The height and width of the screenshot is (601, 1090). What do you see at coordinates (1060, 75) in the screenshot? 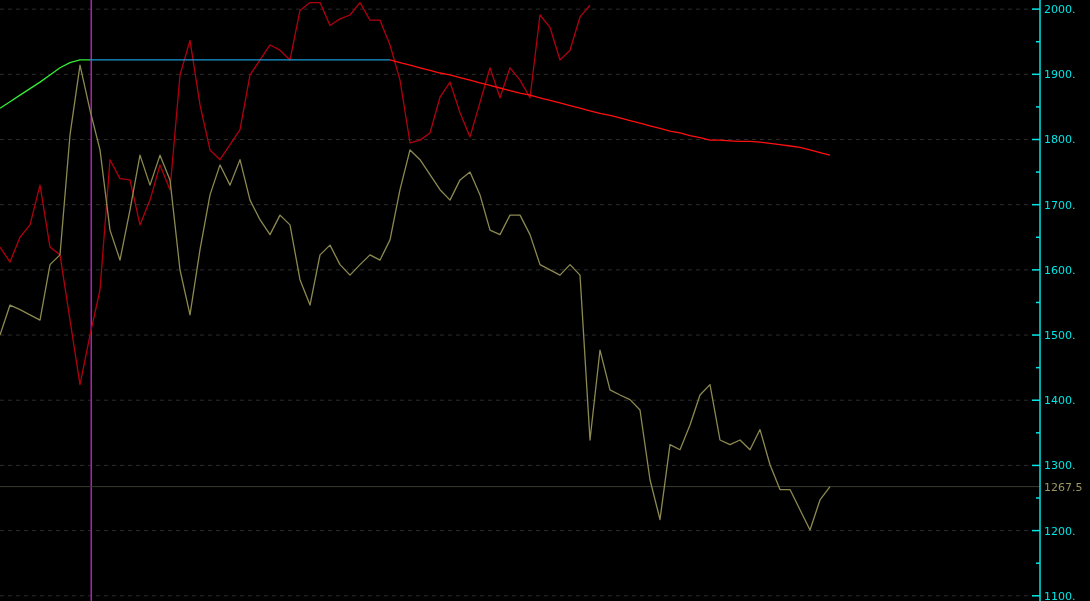
I see `y-tick-label: 1900.` at bounding box center [1060, 75].